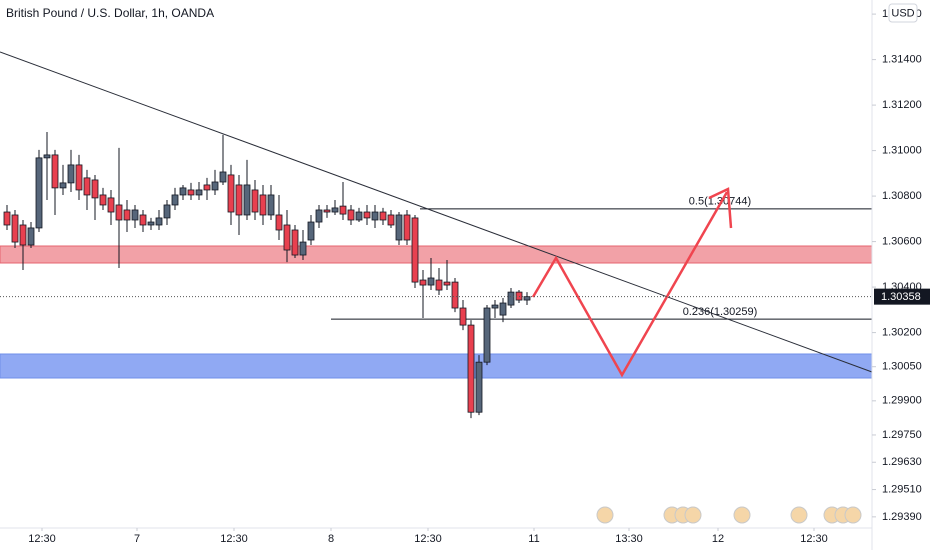 This screenshot has height=550, width=932. What do you see at coordinates (110, 13) in the screenshot?
I see `chart-title: British Pound / U.S. Dollar, 1h, OANDA` at bounding box center [110, 13].